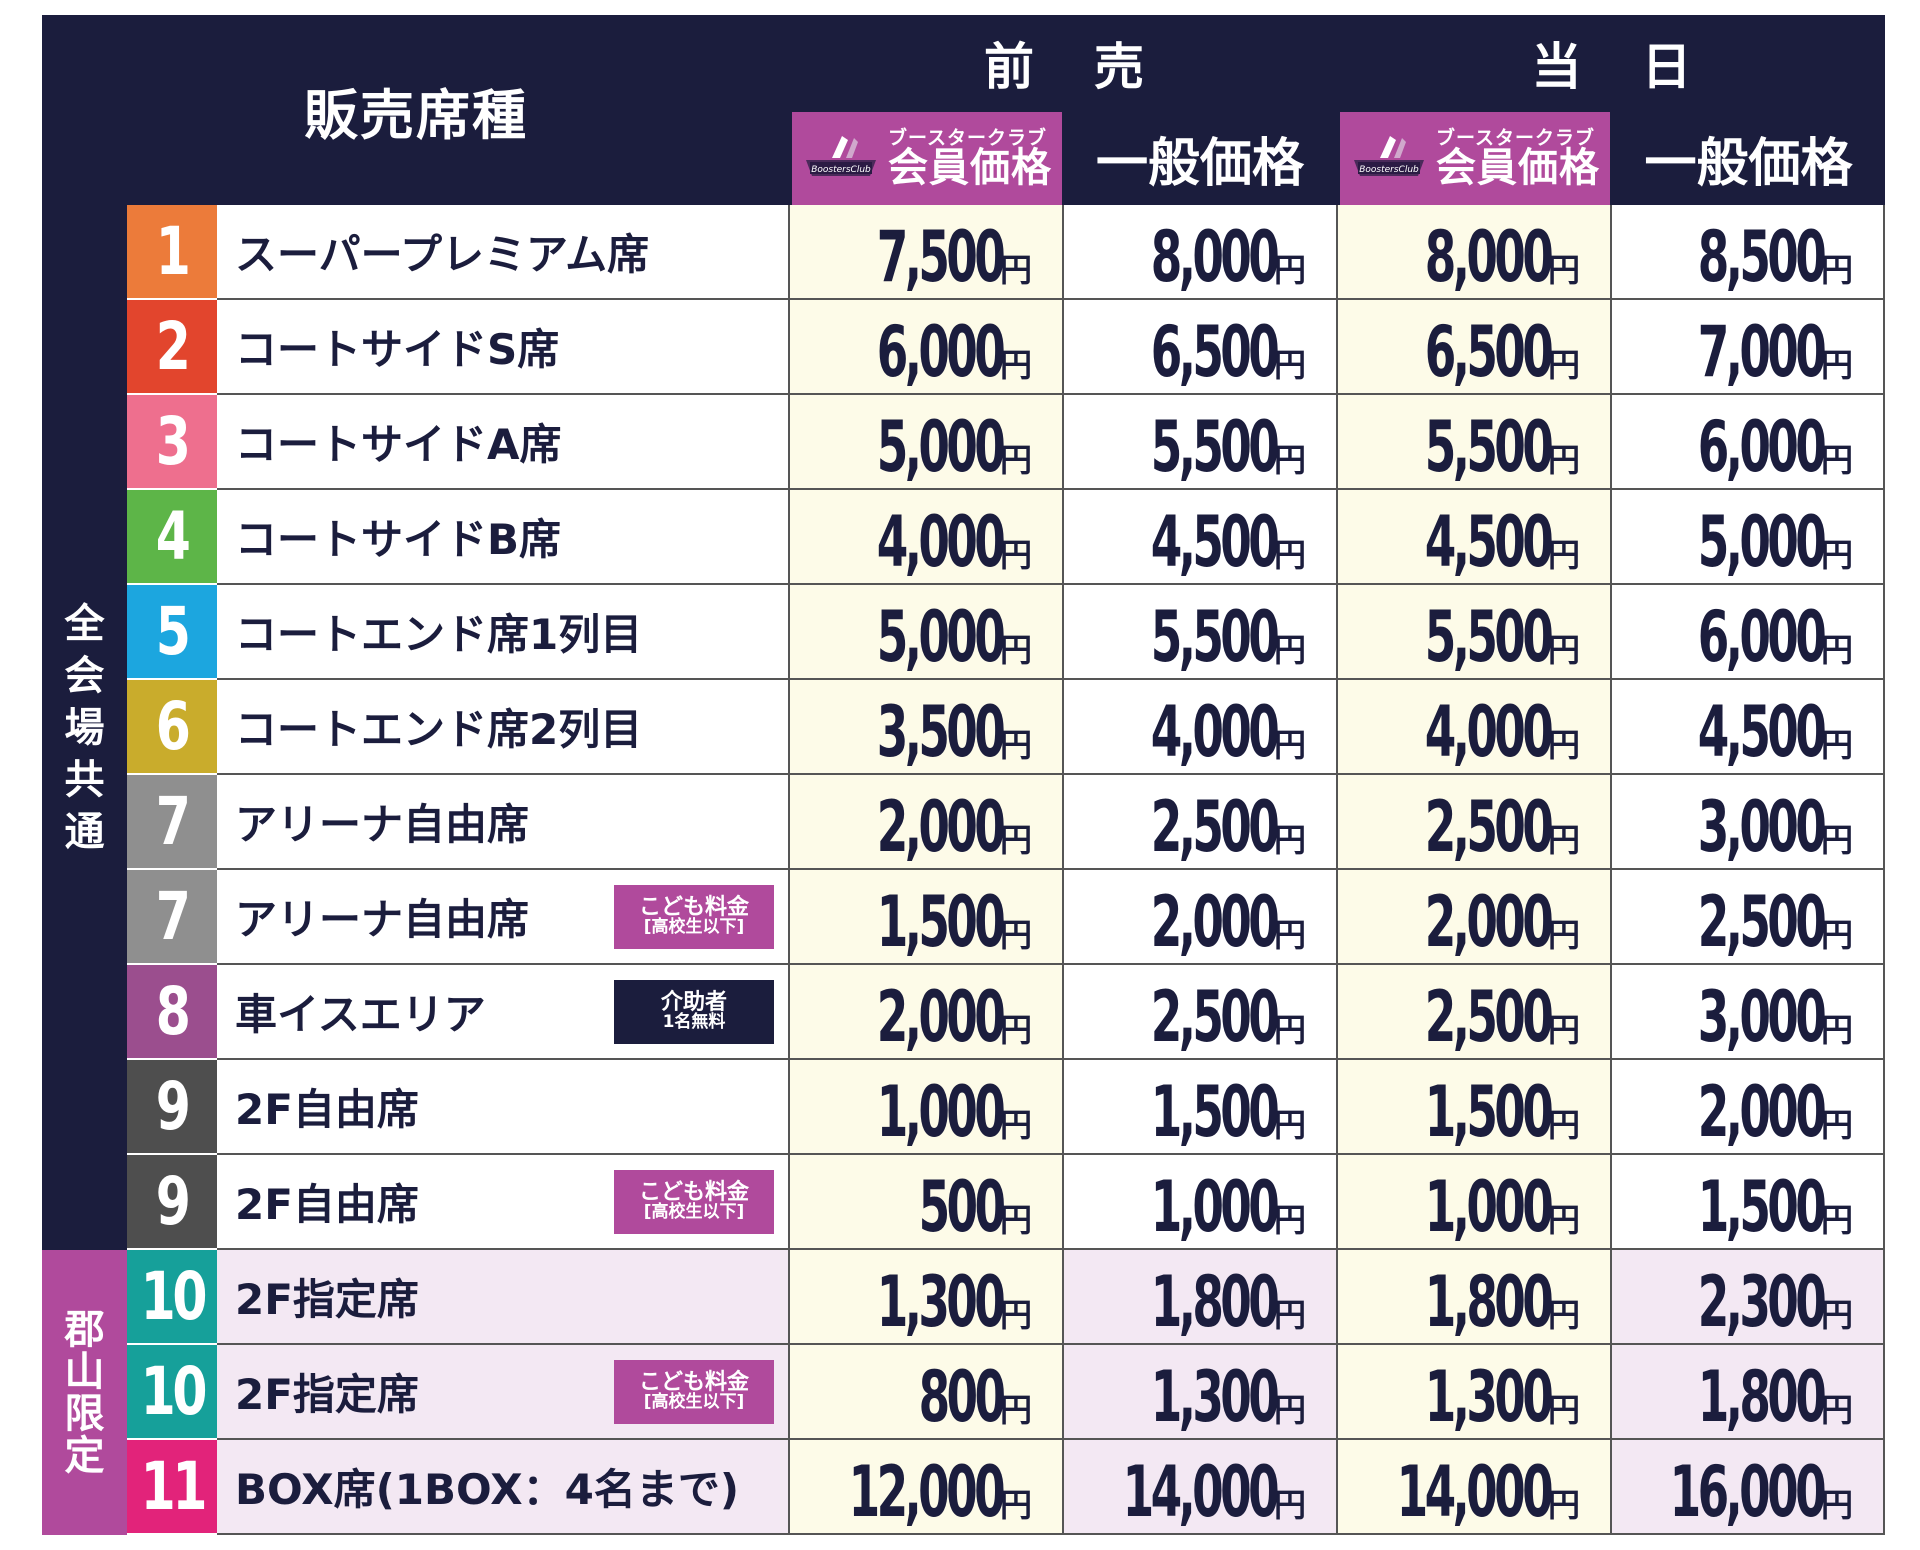  I want to click on same-day-general-price: 2,500 円, so click(1748, 917).